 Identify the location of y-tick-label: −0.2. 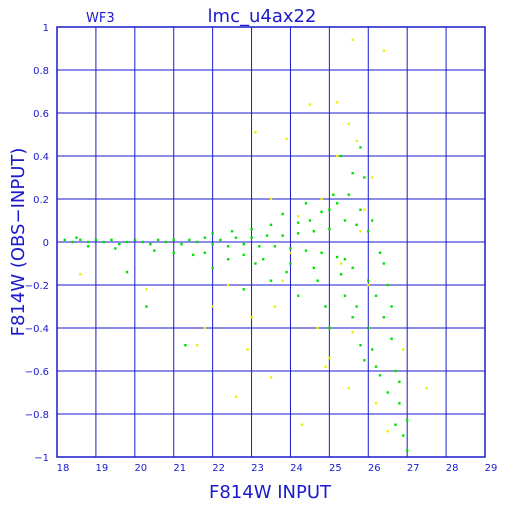
(37, 286).